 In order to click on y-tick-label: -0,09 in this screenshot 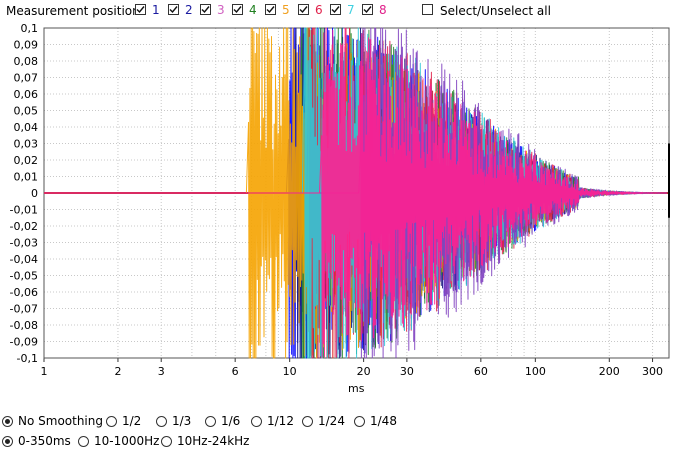, I will do `click(24, 342)`.